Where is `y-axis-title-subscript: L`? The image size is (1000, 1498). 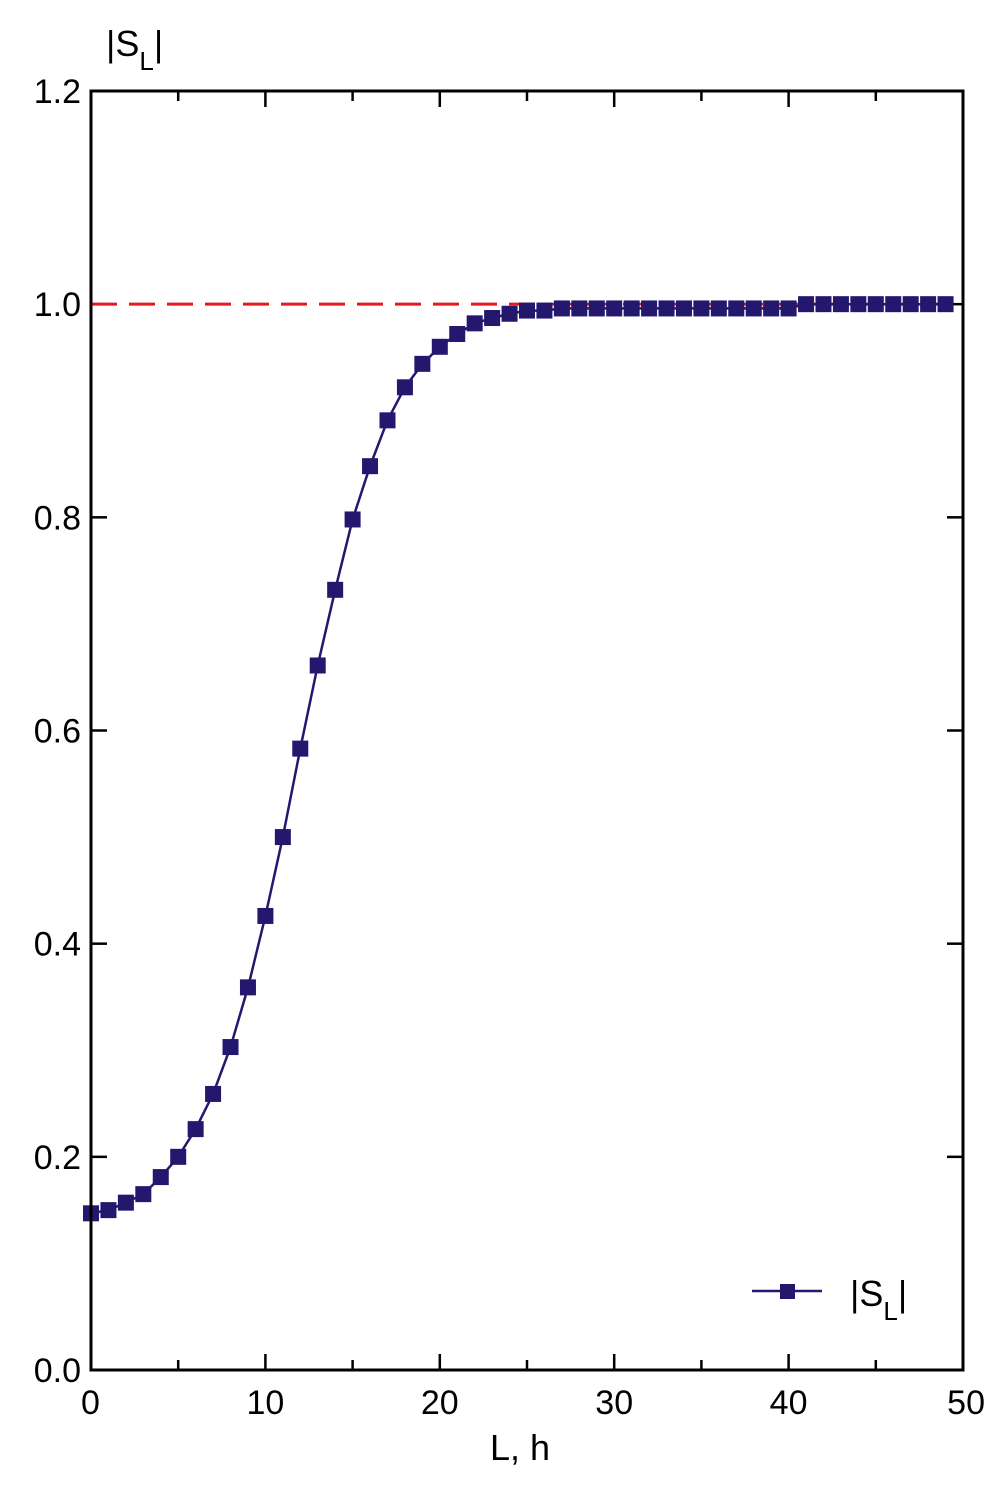 y-axis-title-subscript: L is located at coordinates (146, 61).